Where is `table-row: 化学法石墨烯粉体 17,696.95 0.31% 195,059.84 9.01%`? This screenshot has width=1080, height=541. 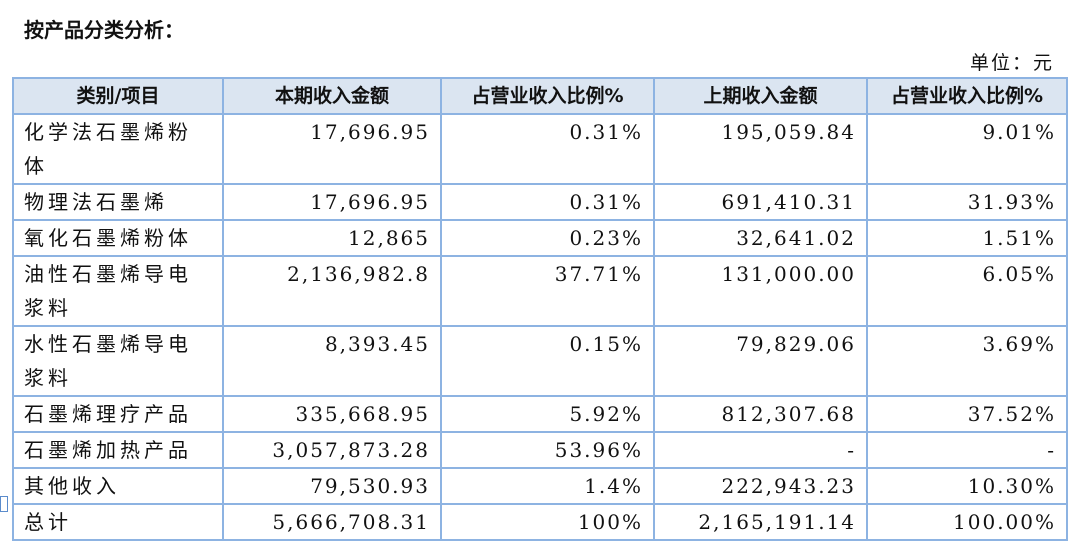
table-row: 化学法石墨烯粉体 17,696.95 0.31% 195,059.84 9.01% is located at coordinates (540, 149).